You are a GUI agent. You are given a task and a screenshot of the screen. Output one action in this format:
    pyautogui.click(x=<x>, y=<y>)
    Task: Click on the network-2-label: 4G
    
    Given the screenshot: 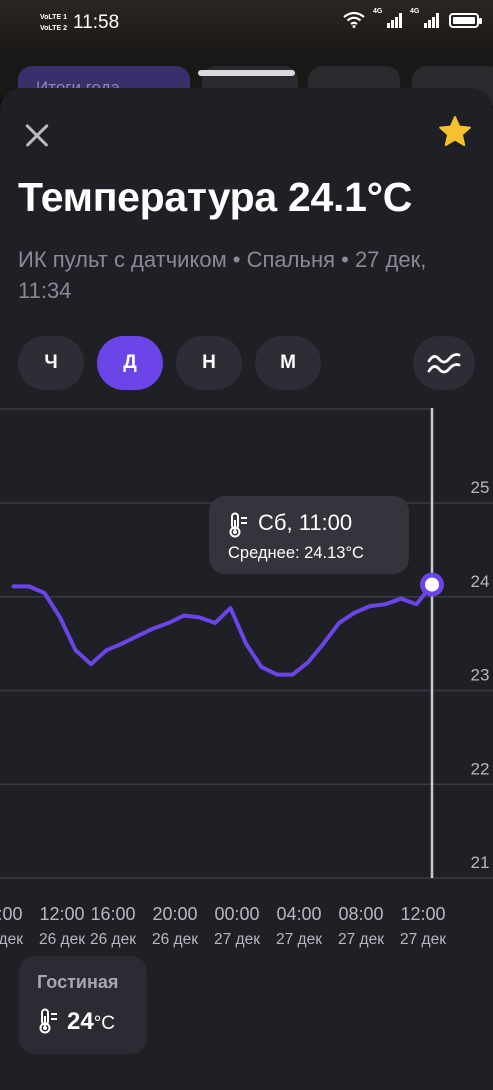 What is the action you would take?
    pyautogui.click(x=415, y=11)
    